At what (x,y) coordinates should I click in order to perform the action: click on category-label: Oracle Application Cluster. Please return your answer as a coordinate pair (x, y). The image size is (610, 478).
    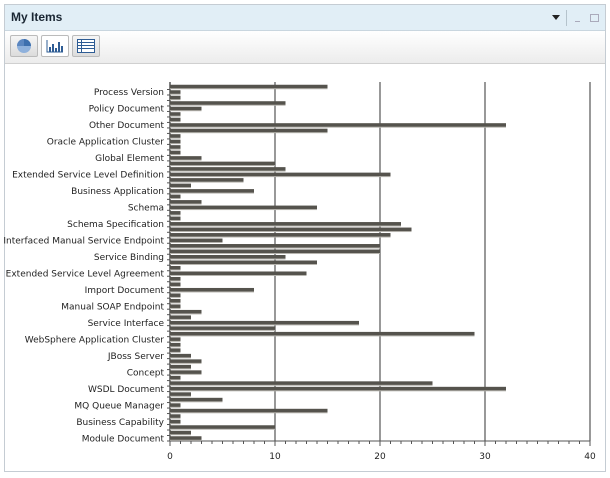
    Looking at the image, I should click on (106, 143).